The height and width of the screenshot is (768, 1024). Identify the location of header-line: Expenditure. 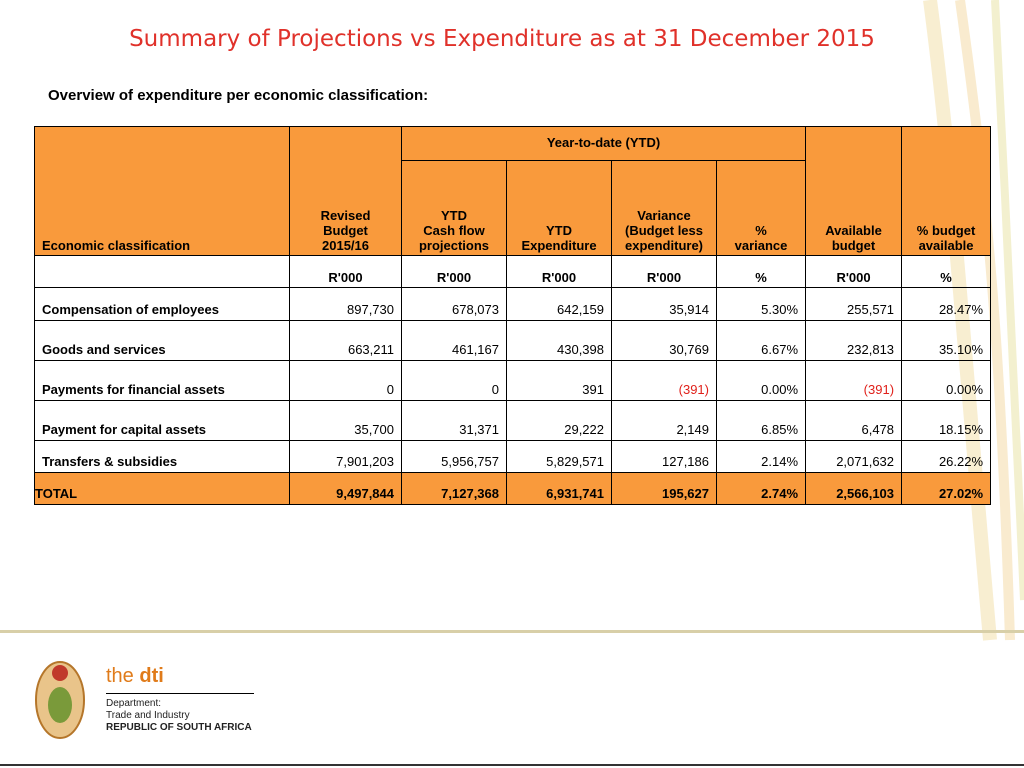
(559, 245).